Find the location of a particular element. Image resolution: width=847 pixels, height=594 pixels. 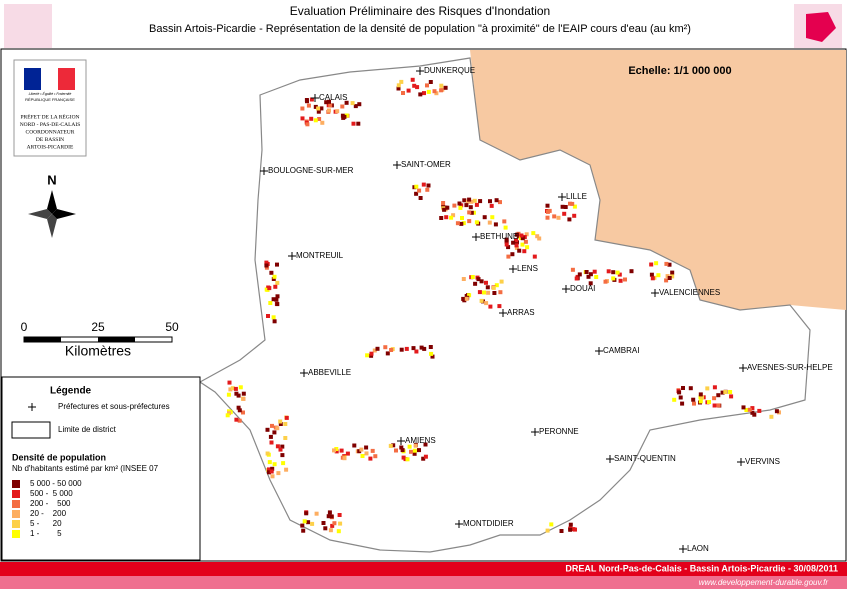

city-label: ABBEVILLE is located at coordinates (329, 372).